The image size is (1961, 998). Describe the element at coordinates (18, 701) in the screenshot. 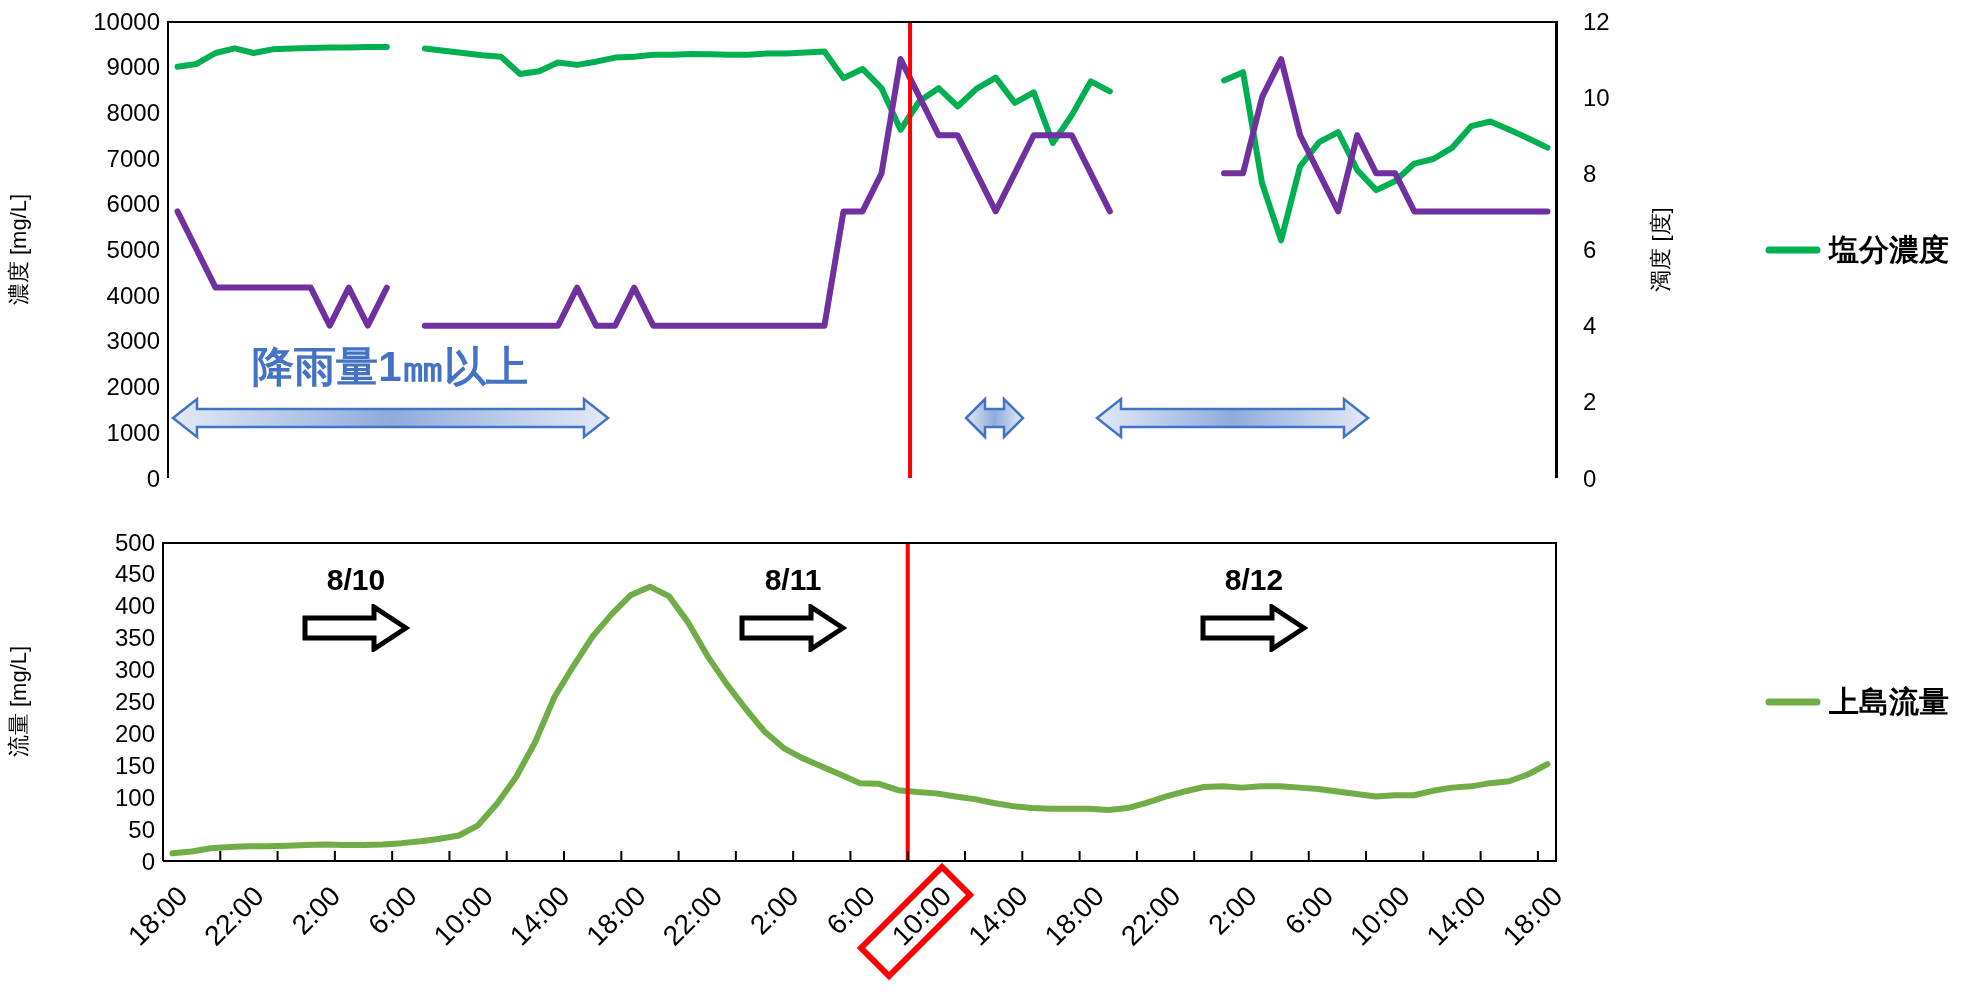

I see `y-axis-title: 流量 [mg/L]` at that location.